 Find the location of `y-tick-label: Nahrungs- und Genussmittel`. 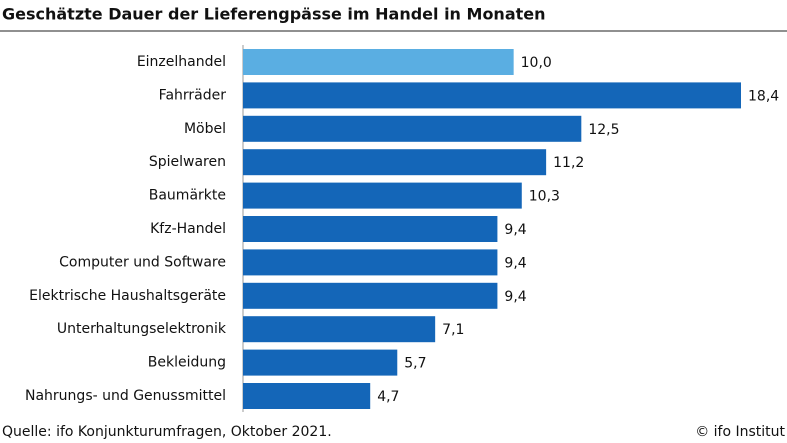

y-tick-label: Nahrungs- und Genussmittel is located at coordinates (125, 396).